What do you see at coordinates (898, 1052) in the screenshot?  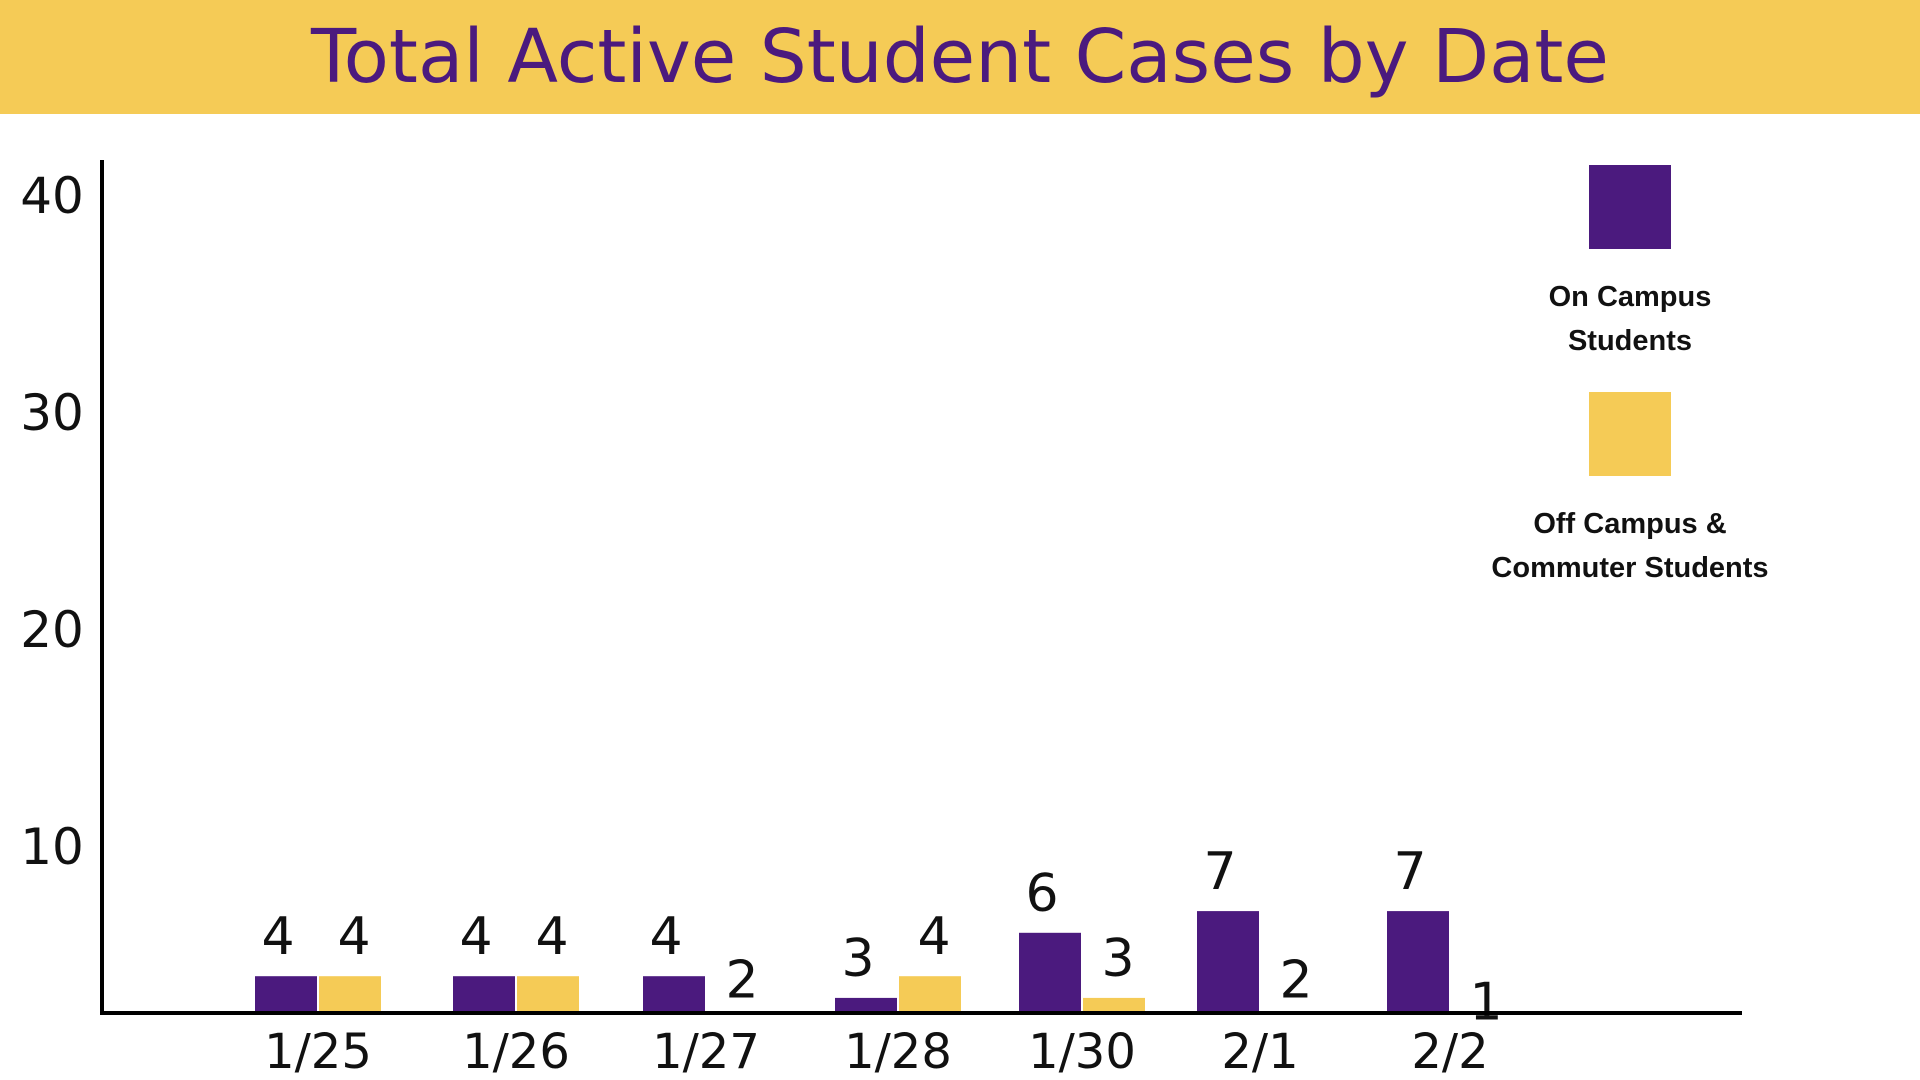 I see `x-tick-label: 1/28` at bounding box center [898, 1052].